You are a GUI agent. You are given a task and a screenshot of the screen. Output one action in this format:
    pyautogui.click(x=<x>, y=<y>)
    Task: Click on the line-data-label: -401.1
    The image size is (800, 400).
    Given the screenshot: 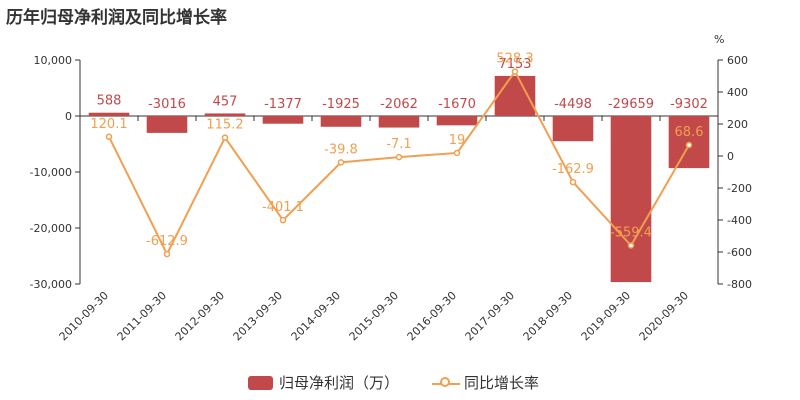 What is the action you would take?
    pyautogui.click(x=283, y=207)
    